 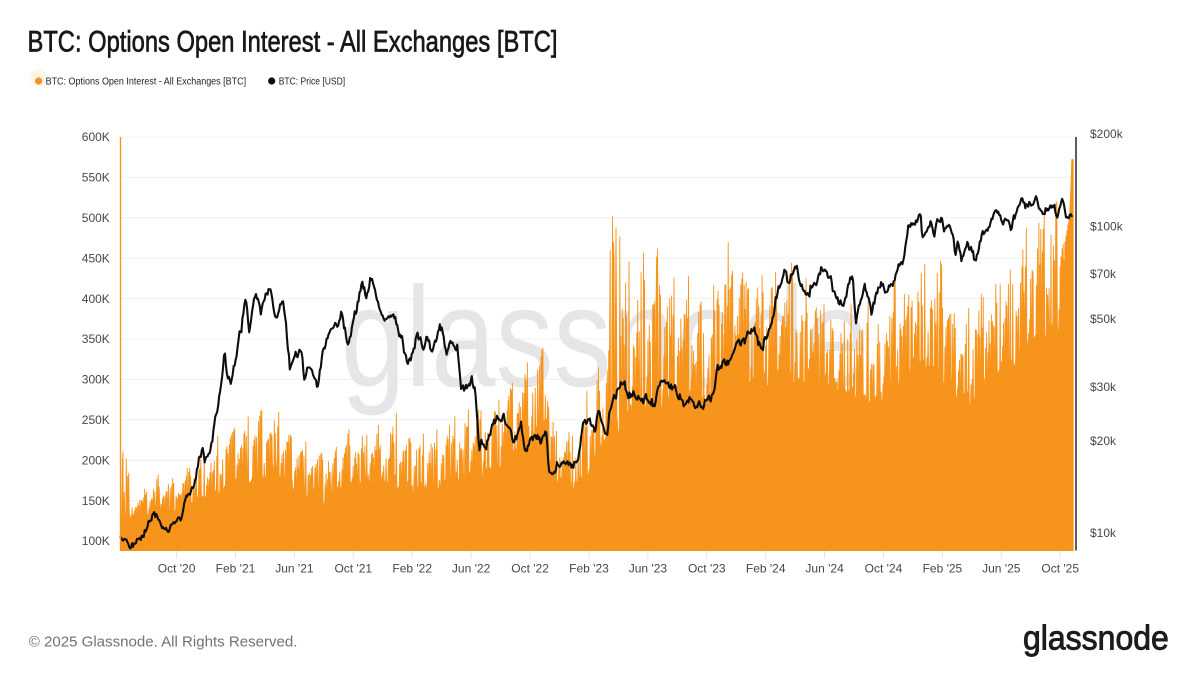 I want to click on svg-text: Oct '20, so click(x=177, y=569).